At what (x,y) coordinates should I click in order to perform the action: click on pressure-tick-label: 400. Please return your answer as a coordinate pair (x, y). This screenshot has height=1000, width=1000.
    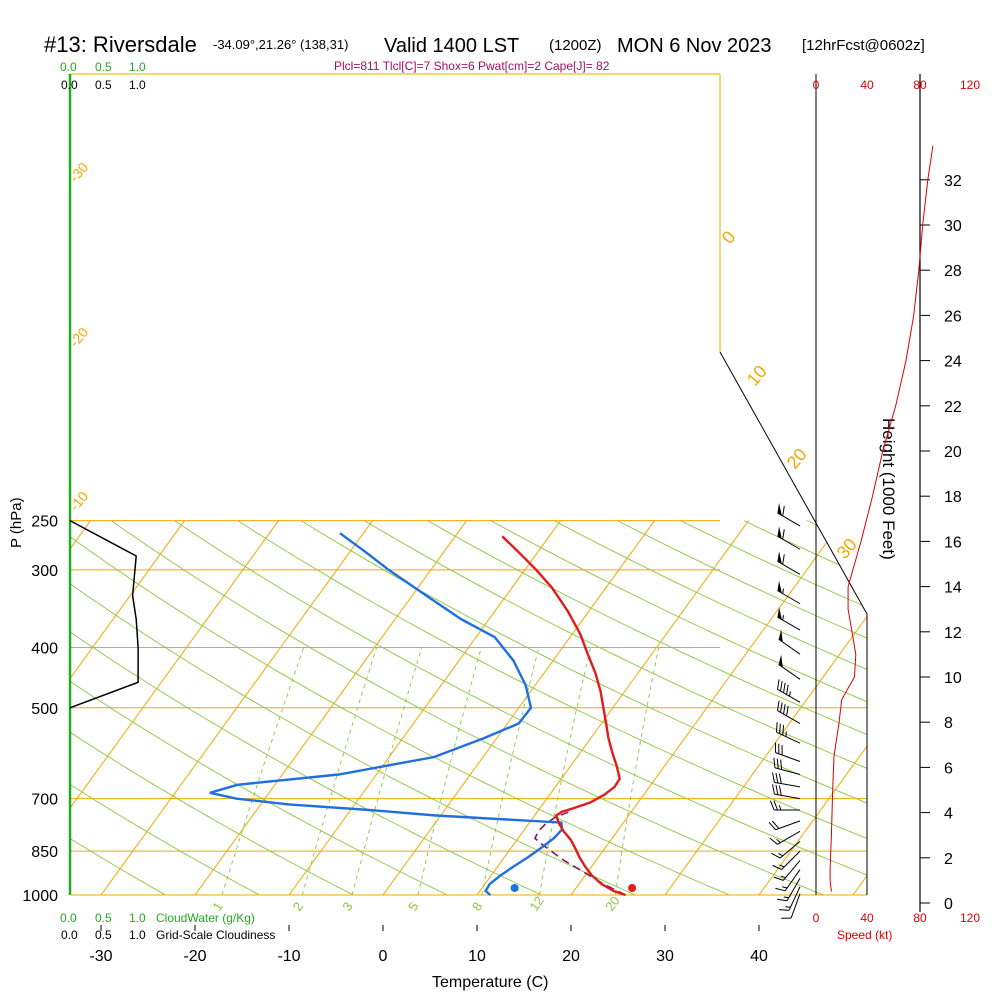
    Looking at the image, I should click on (44, 649).